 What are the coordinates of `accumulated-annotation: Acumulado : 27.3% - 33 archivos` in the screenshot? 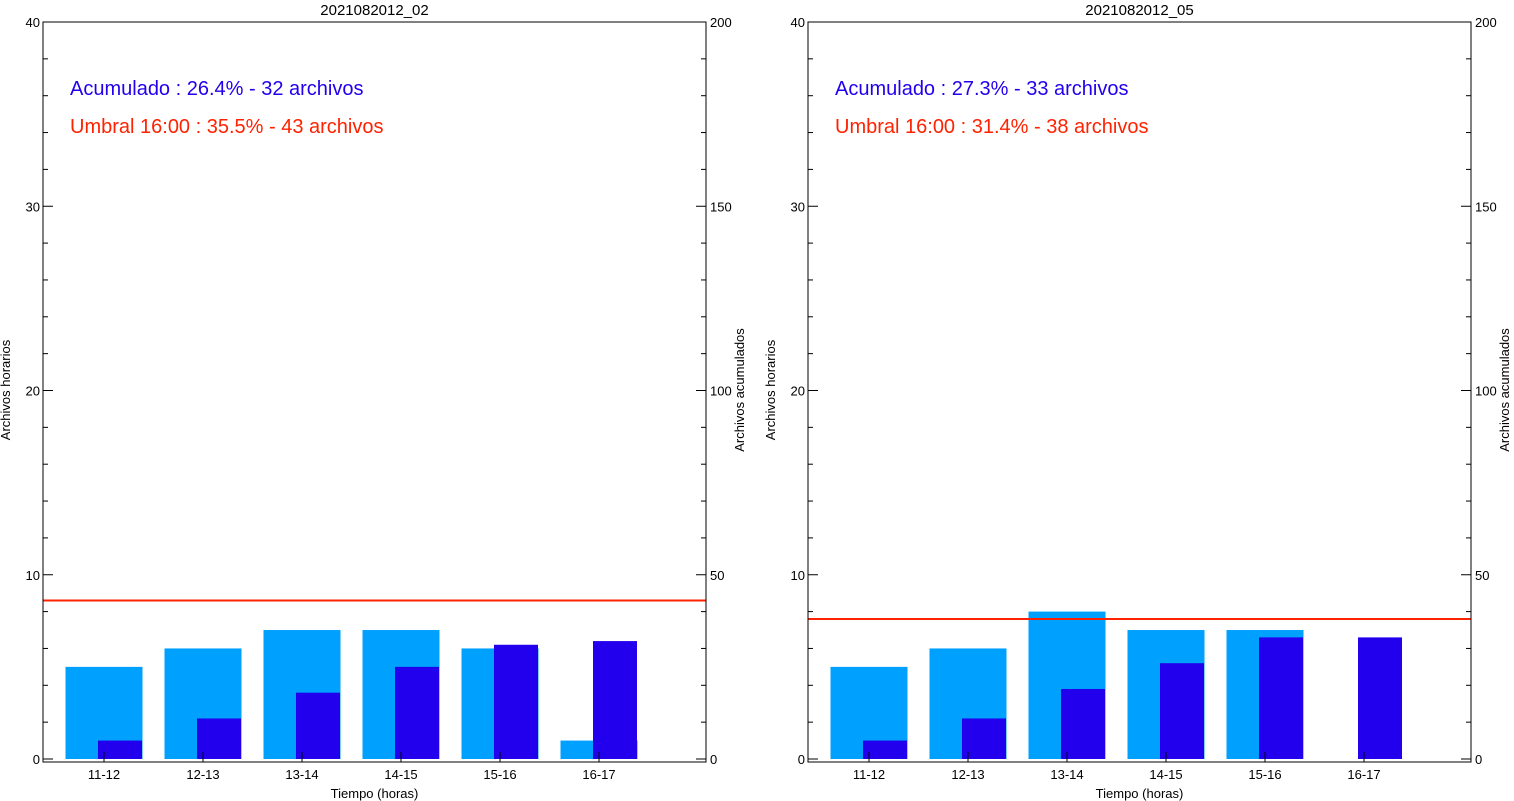 It's located at (982, 89).